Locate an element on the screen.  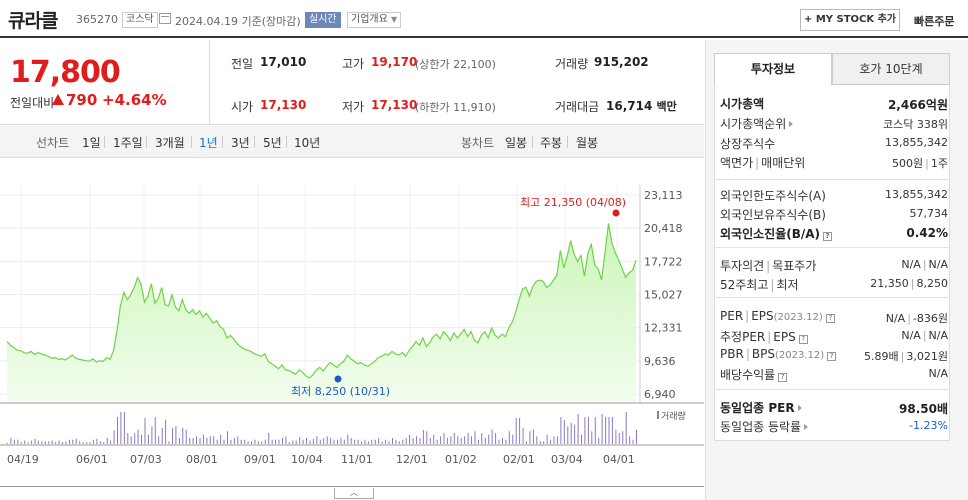
tab-3y: 3년 is located at coordinates (240, 143).